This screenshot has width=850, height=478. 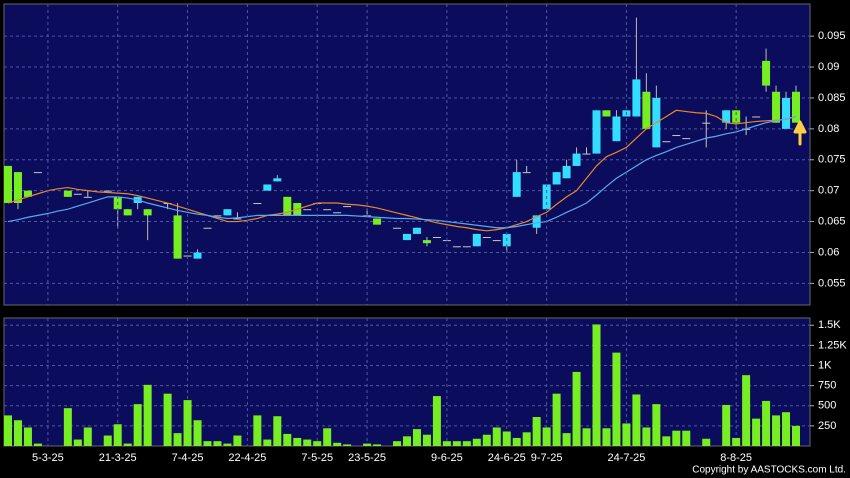 I want to click on y-tick-label: 1K, so click(x=825, y=365).